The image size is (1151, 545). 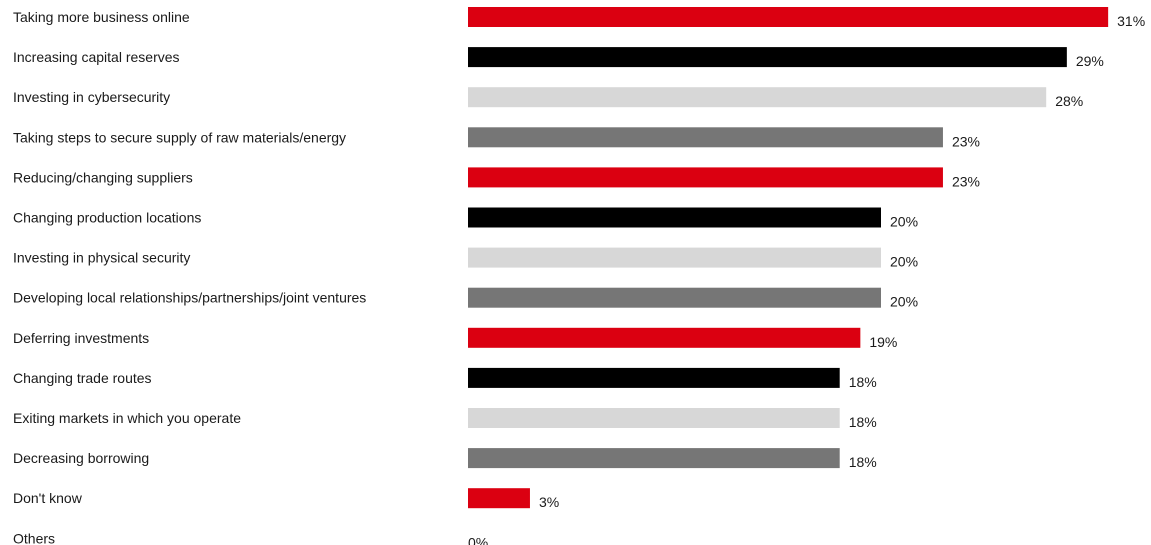 What do you see at coordinates (48, 498) in the screenshot?
I see `category-label: Don't know` at bounding box center [48, 498].